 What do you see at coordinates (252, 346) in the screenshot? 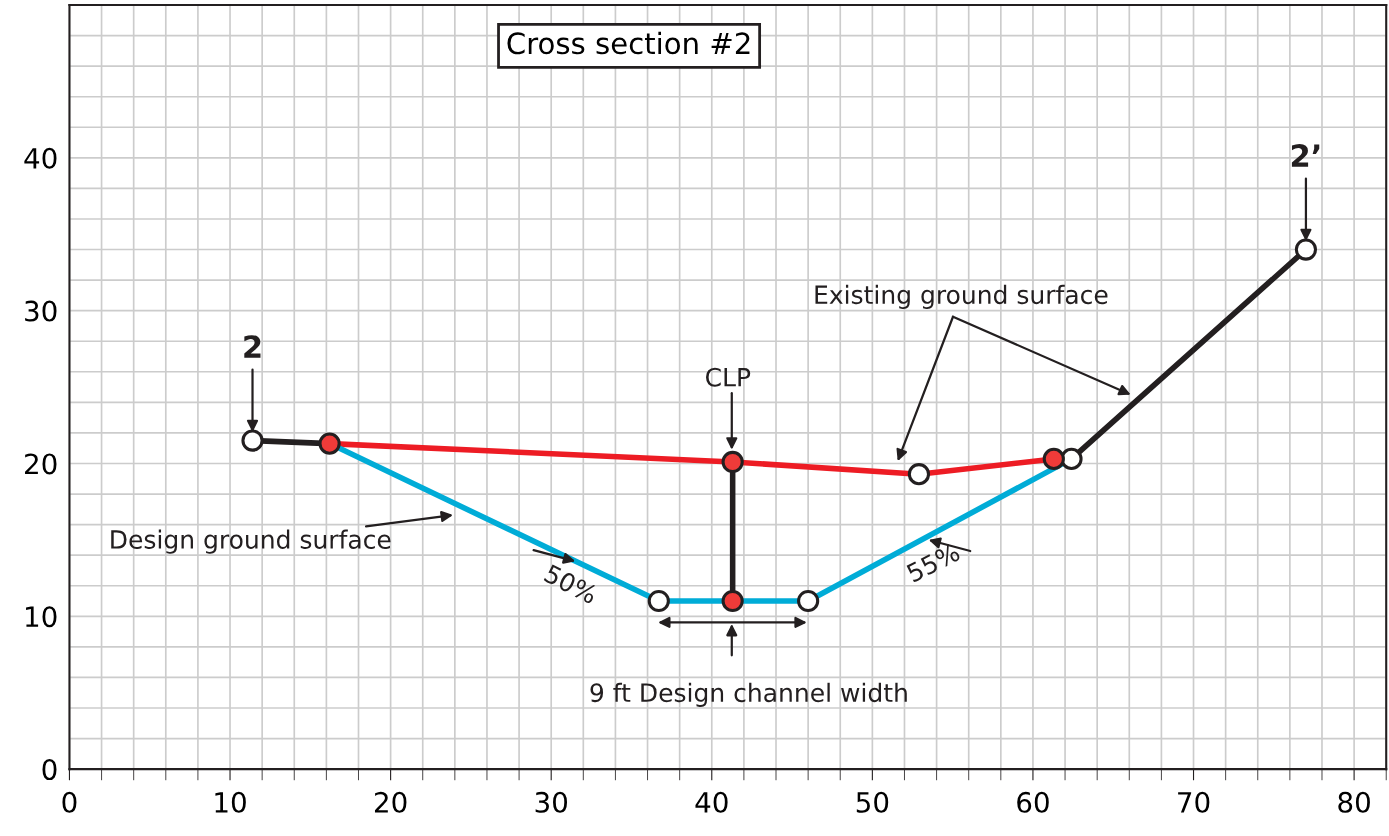
I see `annotation: 2` at bounding box center [252, 346].